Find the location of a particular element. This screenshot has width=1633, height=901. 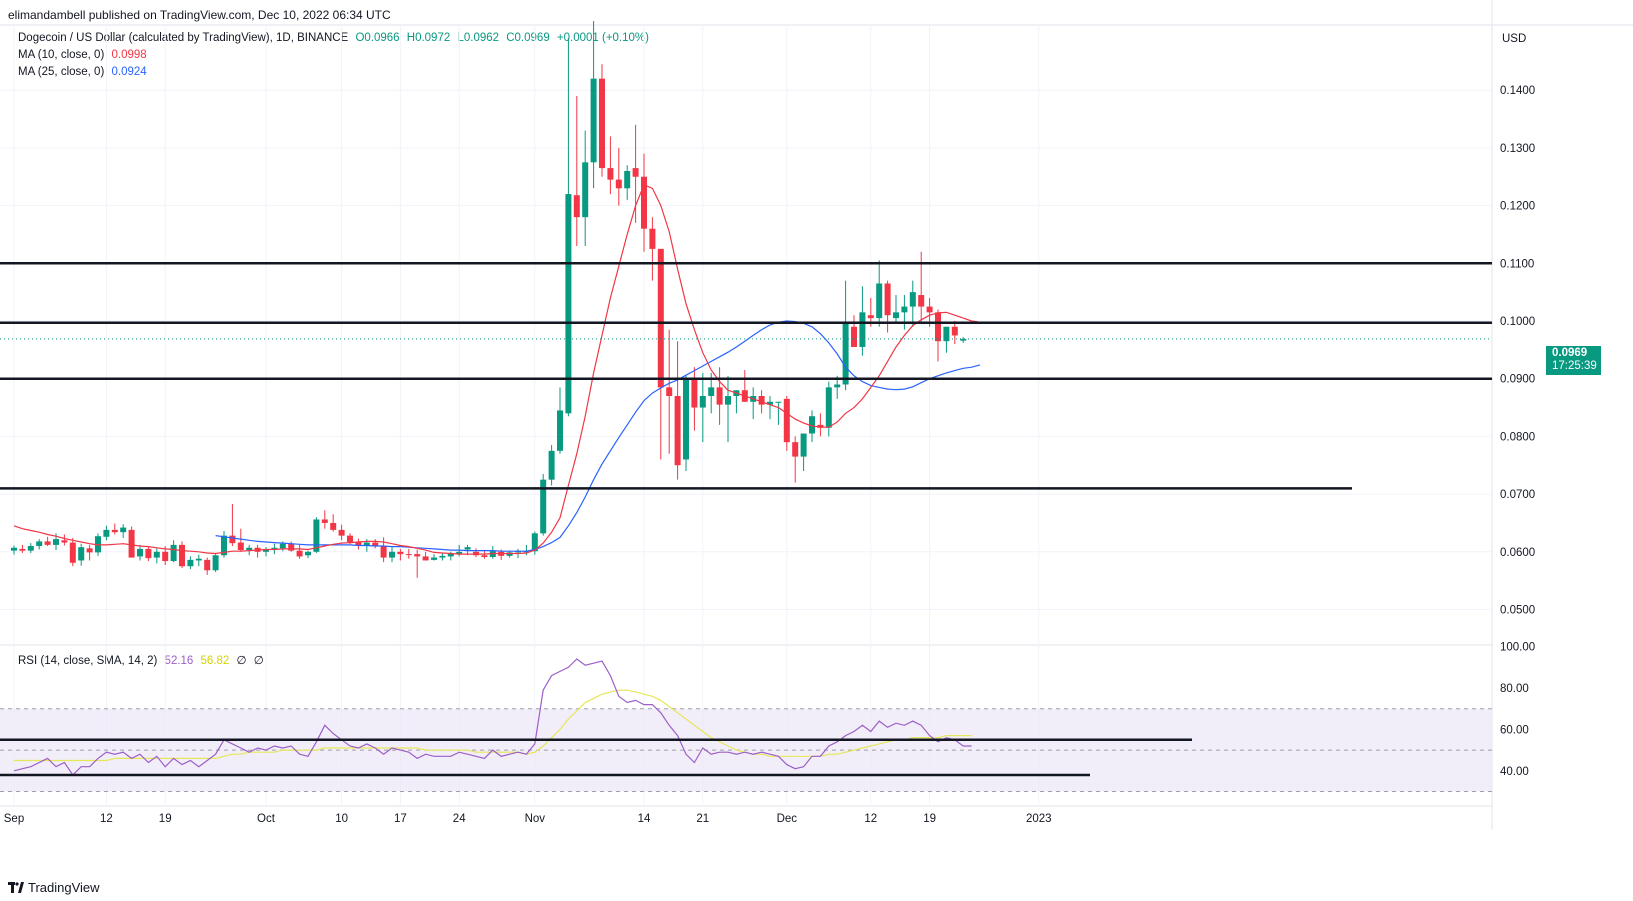

rsi-sma-value: 56.82 is located at coordinates (215, 661).